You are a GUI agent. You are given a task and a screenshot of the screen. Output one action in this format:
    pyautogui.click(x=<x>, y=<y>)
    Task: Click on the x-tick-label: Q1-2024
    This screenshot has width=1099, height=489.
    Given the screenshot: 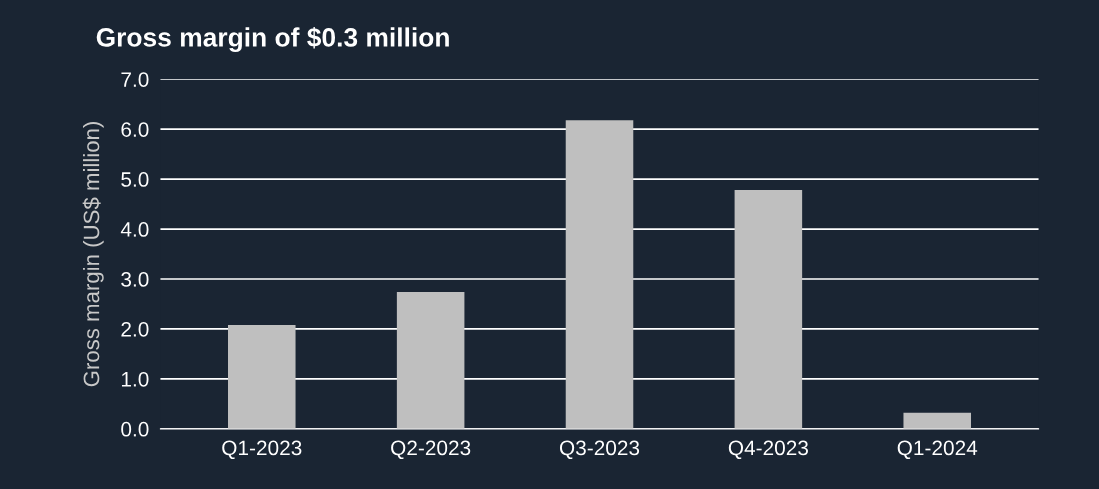 What is the action you would take?
    pyautogui.click(x=937, y=449)
    